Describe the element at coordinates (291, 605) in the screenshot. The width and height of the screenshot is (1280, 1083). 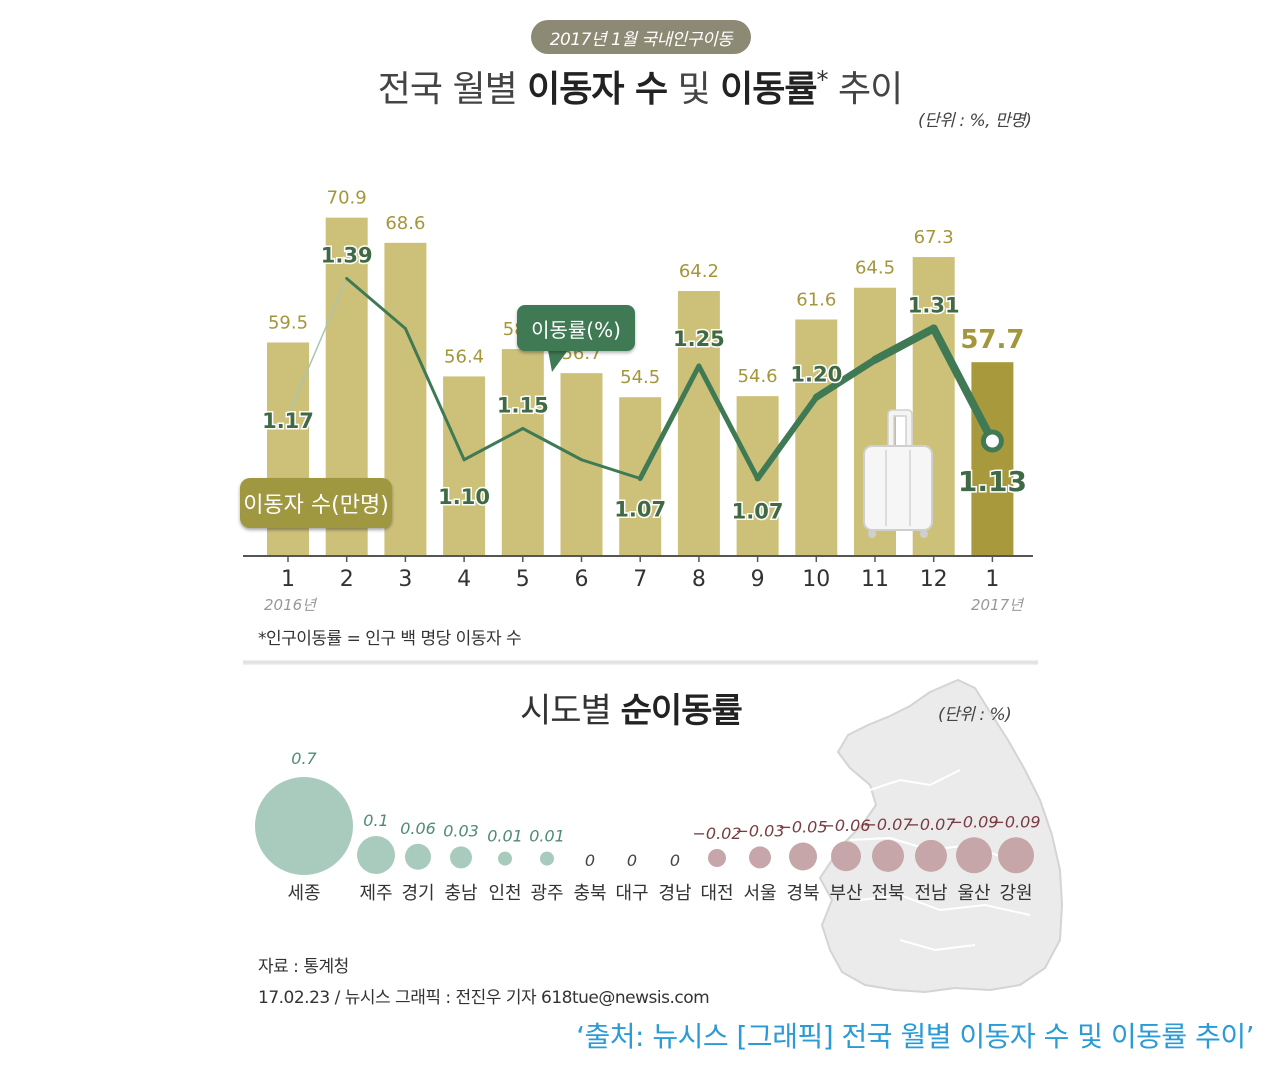
I see `year-label-start: 2016년` at that location.